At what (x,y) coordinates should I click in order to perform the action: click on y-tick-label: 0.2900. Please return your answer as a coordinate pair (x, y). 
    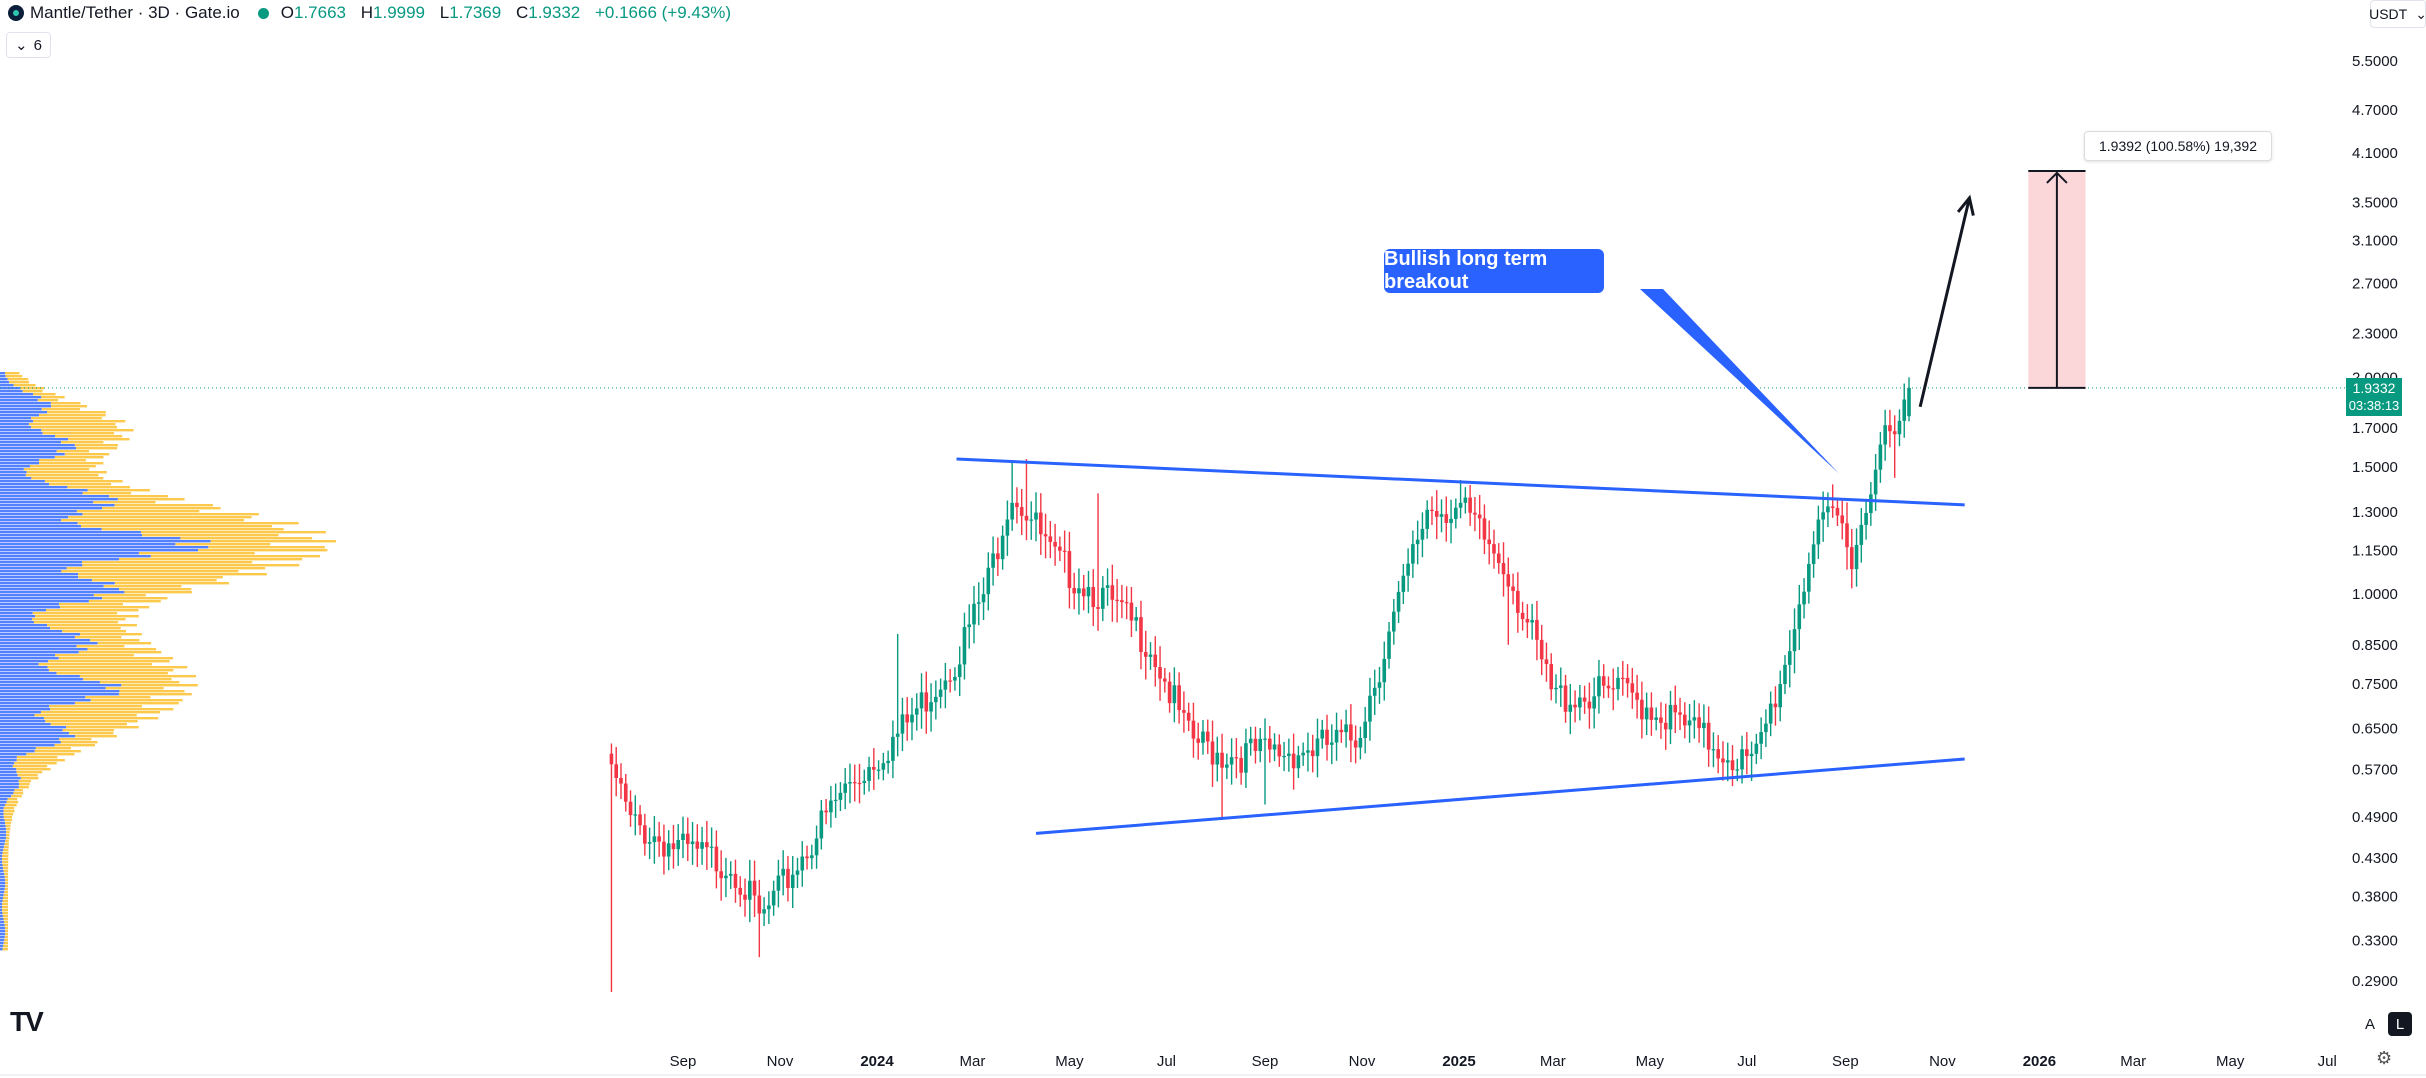
    Looking at the image, I should click on (2375, 981).